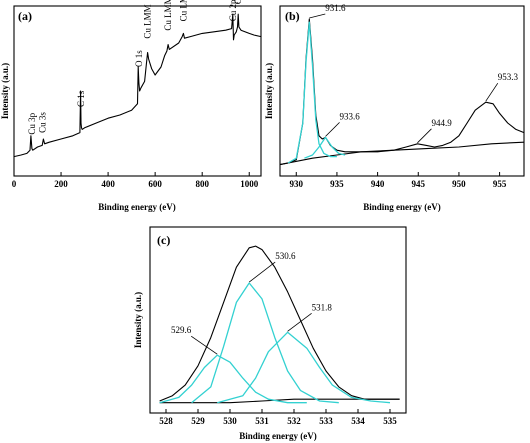  What do you see at coordinates (350, 116) in the screenshot?
I see `panel-b-peak-label: 933.6` at bounding box center [350, 116].